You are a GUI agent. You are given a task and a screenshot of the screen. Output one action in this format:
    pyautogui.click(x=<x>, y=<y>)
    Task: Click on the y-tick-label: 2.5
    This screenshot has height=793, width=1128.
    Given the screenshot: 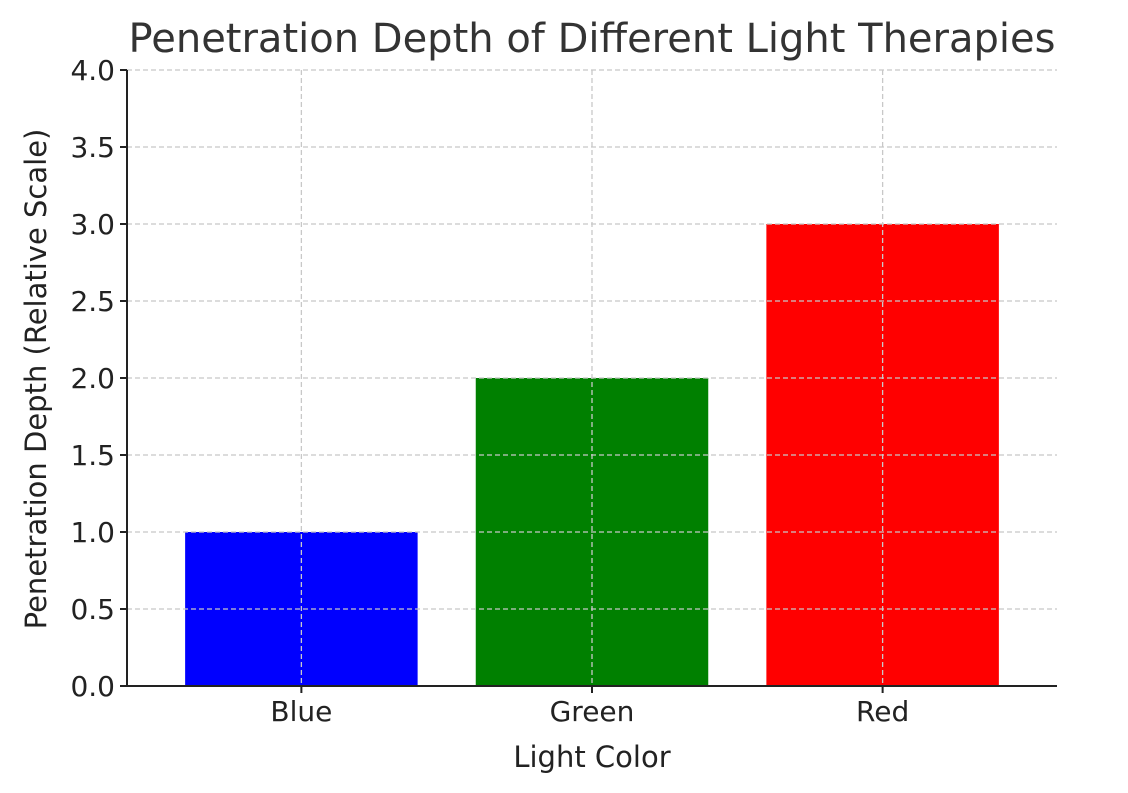 What is the action you would take?
    pyautogui.click(x=92, y=301)
    